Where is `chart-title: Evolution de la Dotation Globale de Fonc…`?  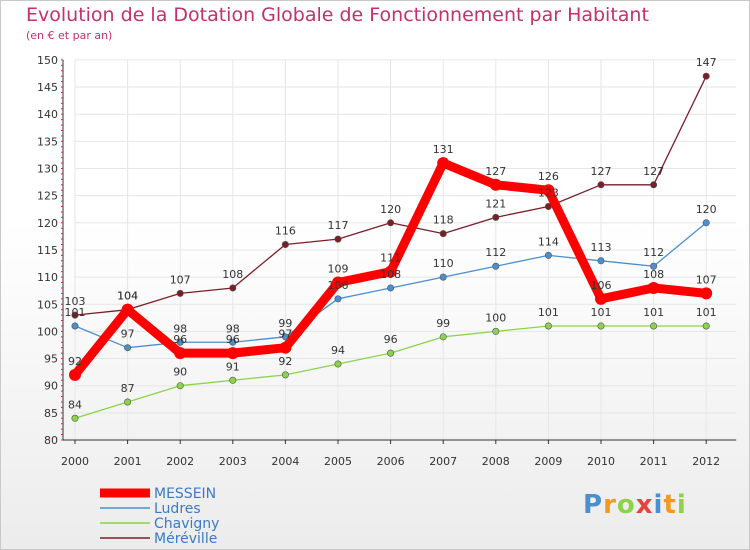 chart-title: Evolution de la Dotation Globale de Fonc… is located at coordinates (337, 15).